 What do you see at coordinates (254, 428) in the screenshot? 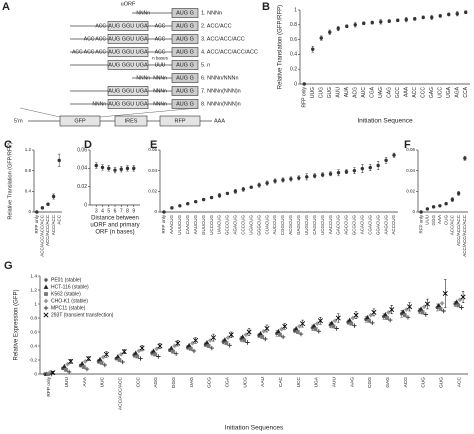
I see `x-axis-label: Initiation Sequences` at bounding box center [254, 428].